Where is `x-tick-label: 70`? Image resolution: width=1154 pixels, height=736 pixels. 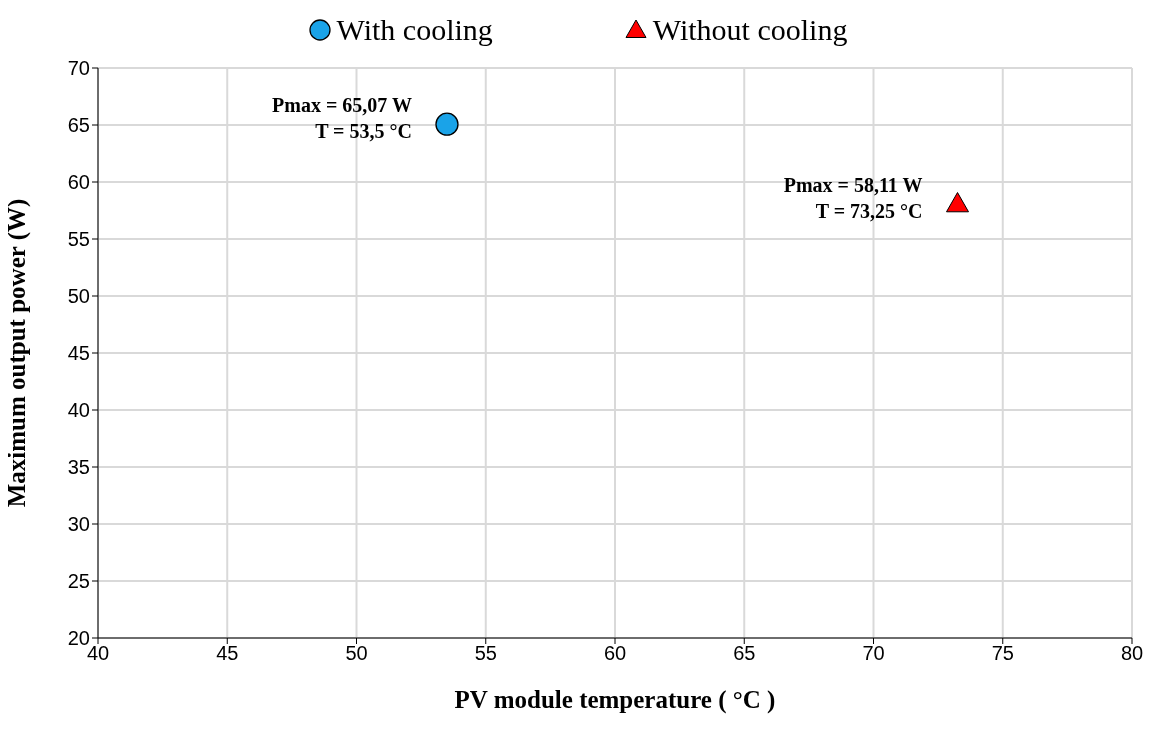 x-tick-label: 70 is located at coordinates (873, 653).